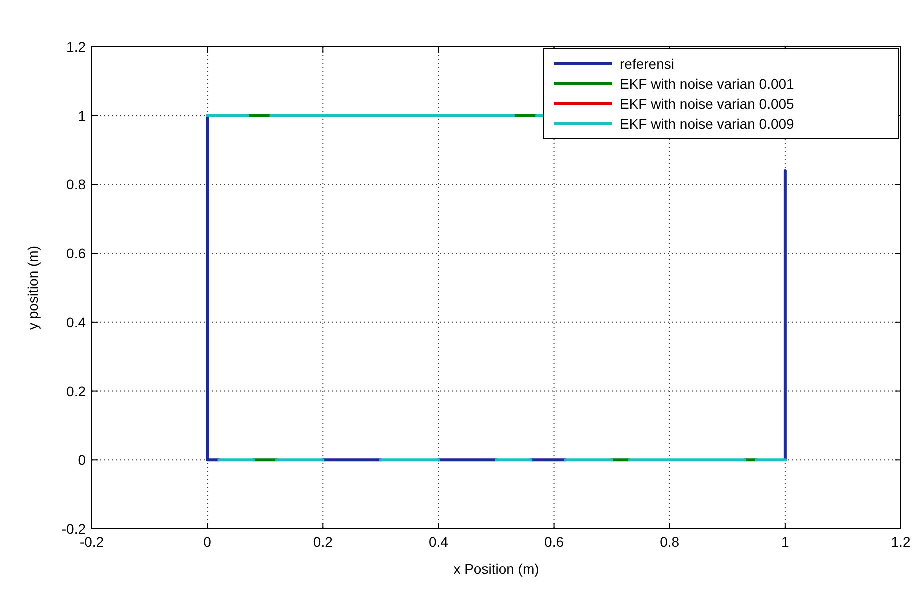 This screenshot has height=592, width=919. What do you see at coordinates (438, 542) in the screenshot?
I see `x-tick-label: 0.4` at bounding box center [438, 542].